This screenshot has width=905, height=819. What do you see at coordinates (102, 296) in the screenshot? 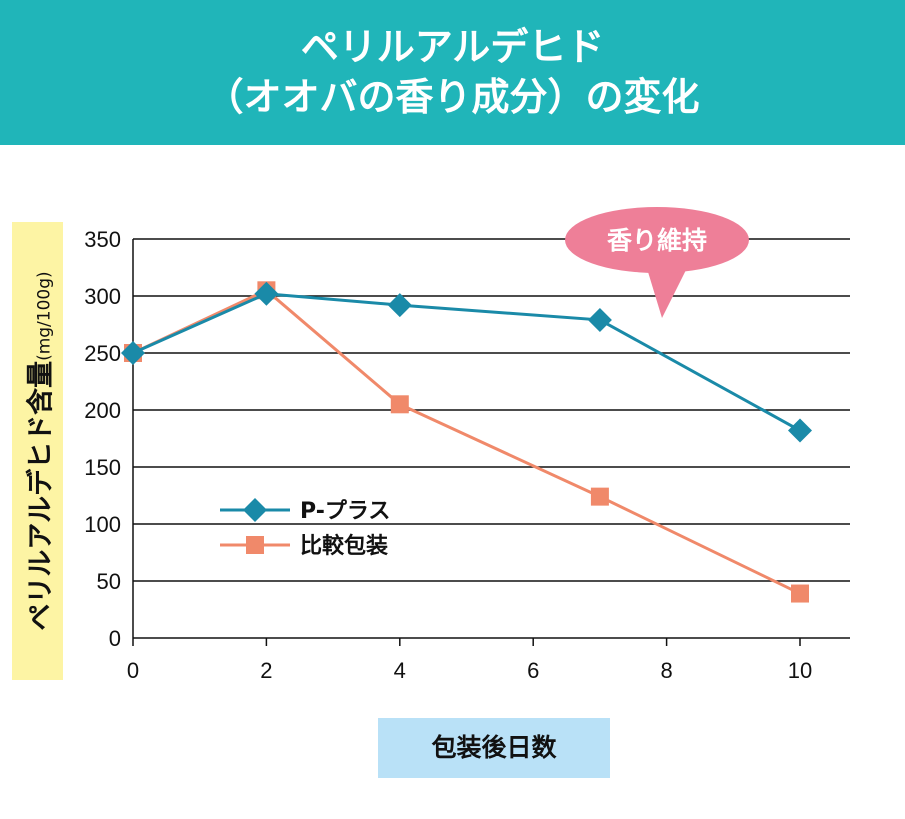
I see `y-tick-label: 300` at bounding box center [102, 296].